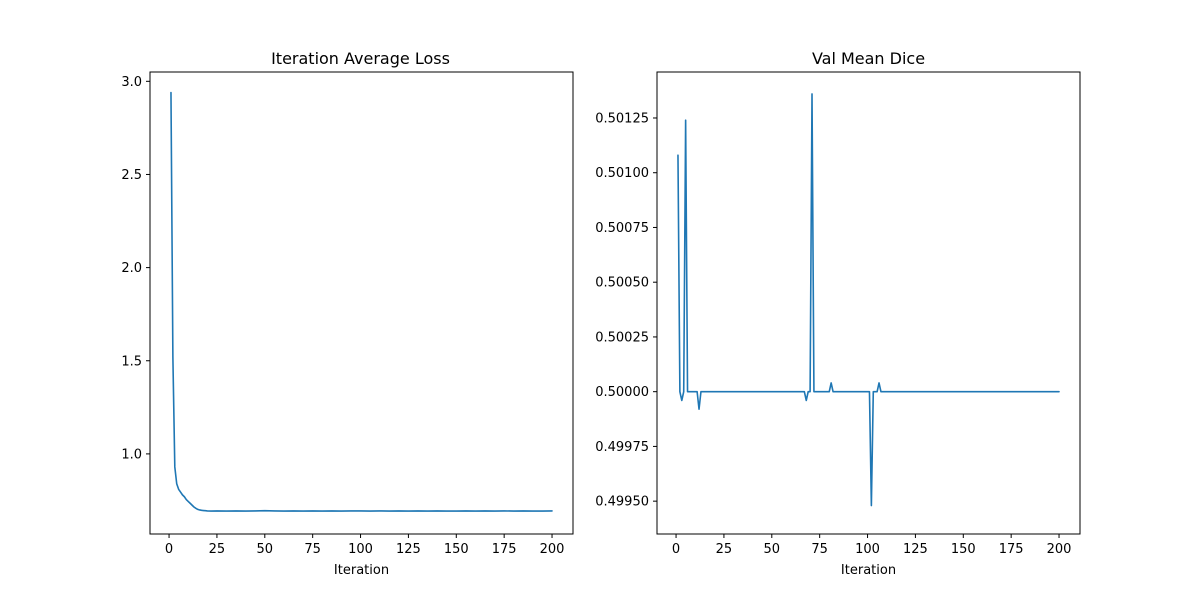 The width and height of the screenshot is (1200, 600). Describe the element at coordinates (622, 228) in the screenshot. I see `dice-chart-y-tick-label: 0.50075` at that location.